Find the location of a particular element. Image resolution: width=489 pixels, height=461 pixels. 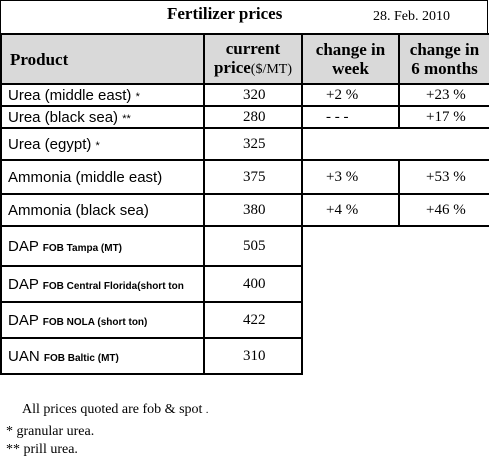

change-week-cell: - - - is located at coordinates (350, 117).